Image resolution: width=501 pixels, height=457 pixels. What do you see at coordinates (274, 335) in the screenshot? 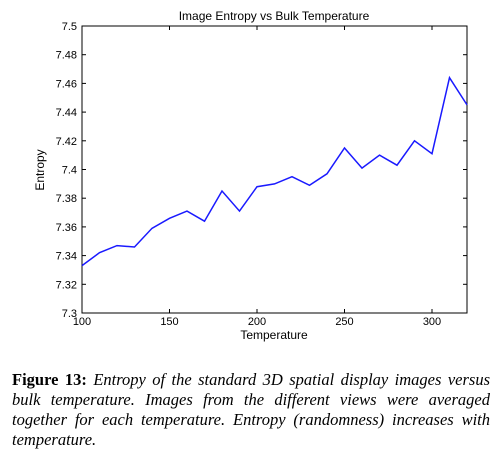
I see `x-axis-label: Temperature` at bounding box center [274, 335].